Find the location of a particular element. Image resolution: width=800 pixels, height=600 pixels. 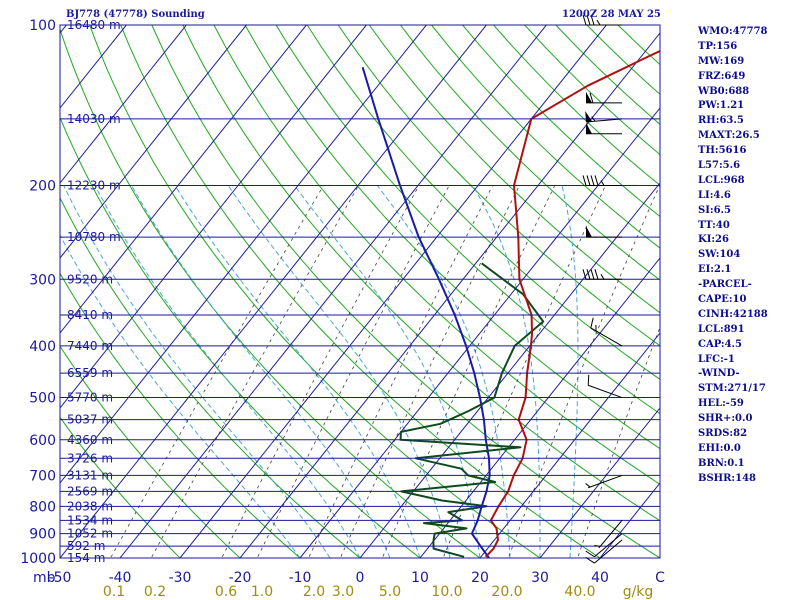

index-row: SHR+:0.0 is located at coordinates (725, 419).